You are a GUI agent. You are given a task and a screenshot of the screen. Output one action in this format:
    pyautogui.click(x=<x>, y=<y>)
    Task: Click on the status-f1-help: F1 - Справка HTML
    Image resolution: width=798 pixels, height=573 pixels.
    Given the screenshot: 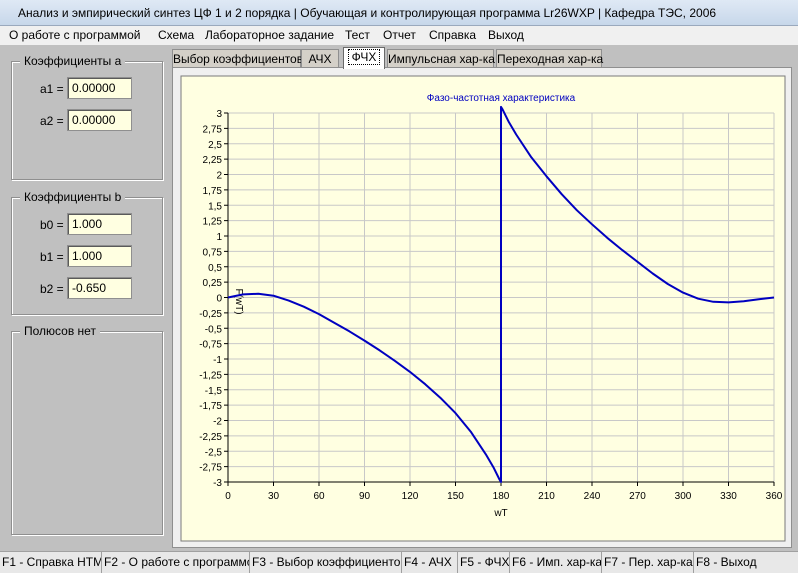 What is the action you would take?
    pyautogui.click(x=51, y=562)
    